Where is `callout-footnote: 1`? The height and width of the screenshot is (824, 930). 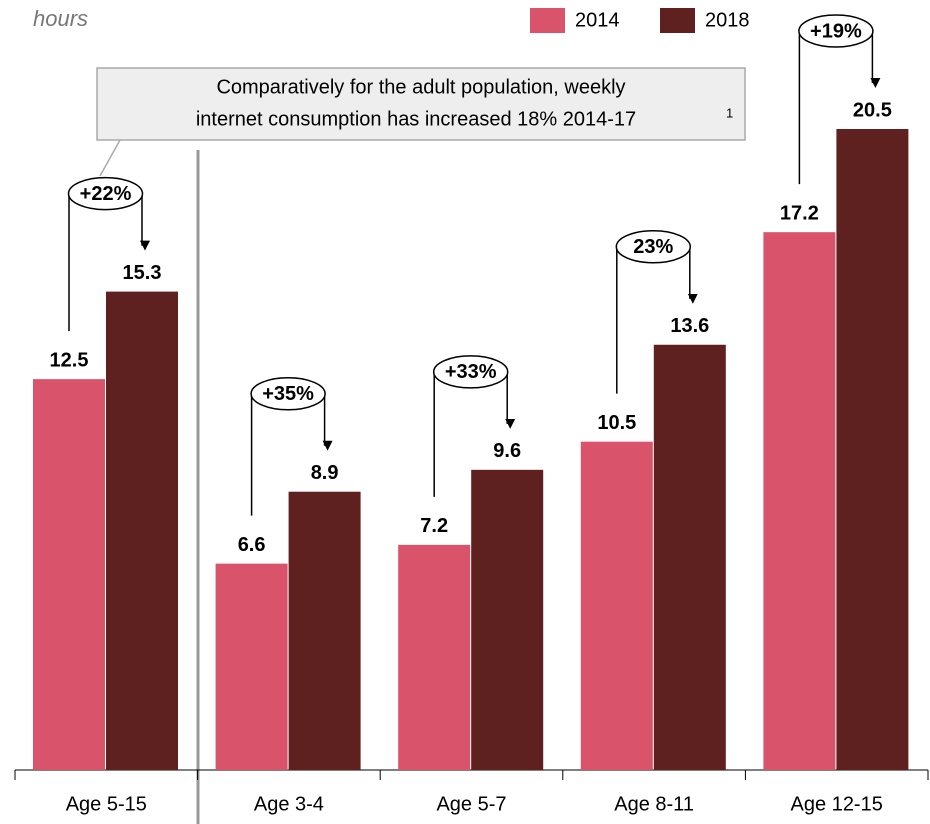
callout-footnote: 1 is located at coordinates (729, 112).